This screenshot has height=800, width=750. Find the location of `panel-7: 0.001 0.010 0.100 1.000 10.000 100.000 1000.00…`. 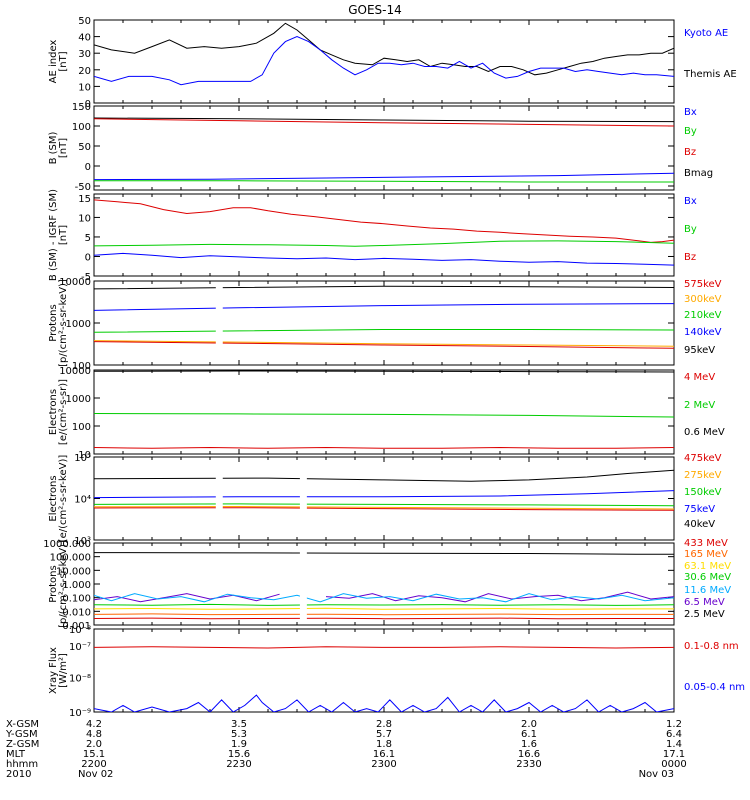

panel-7: 0.001 0.010 0.100 1.000 10.000 100.000 1000.00… is located at coordinates (387, 585).